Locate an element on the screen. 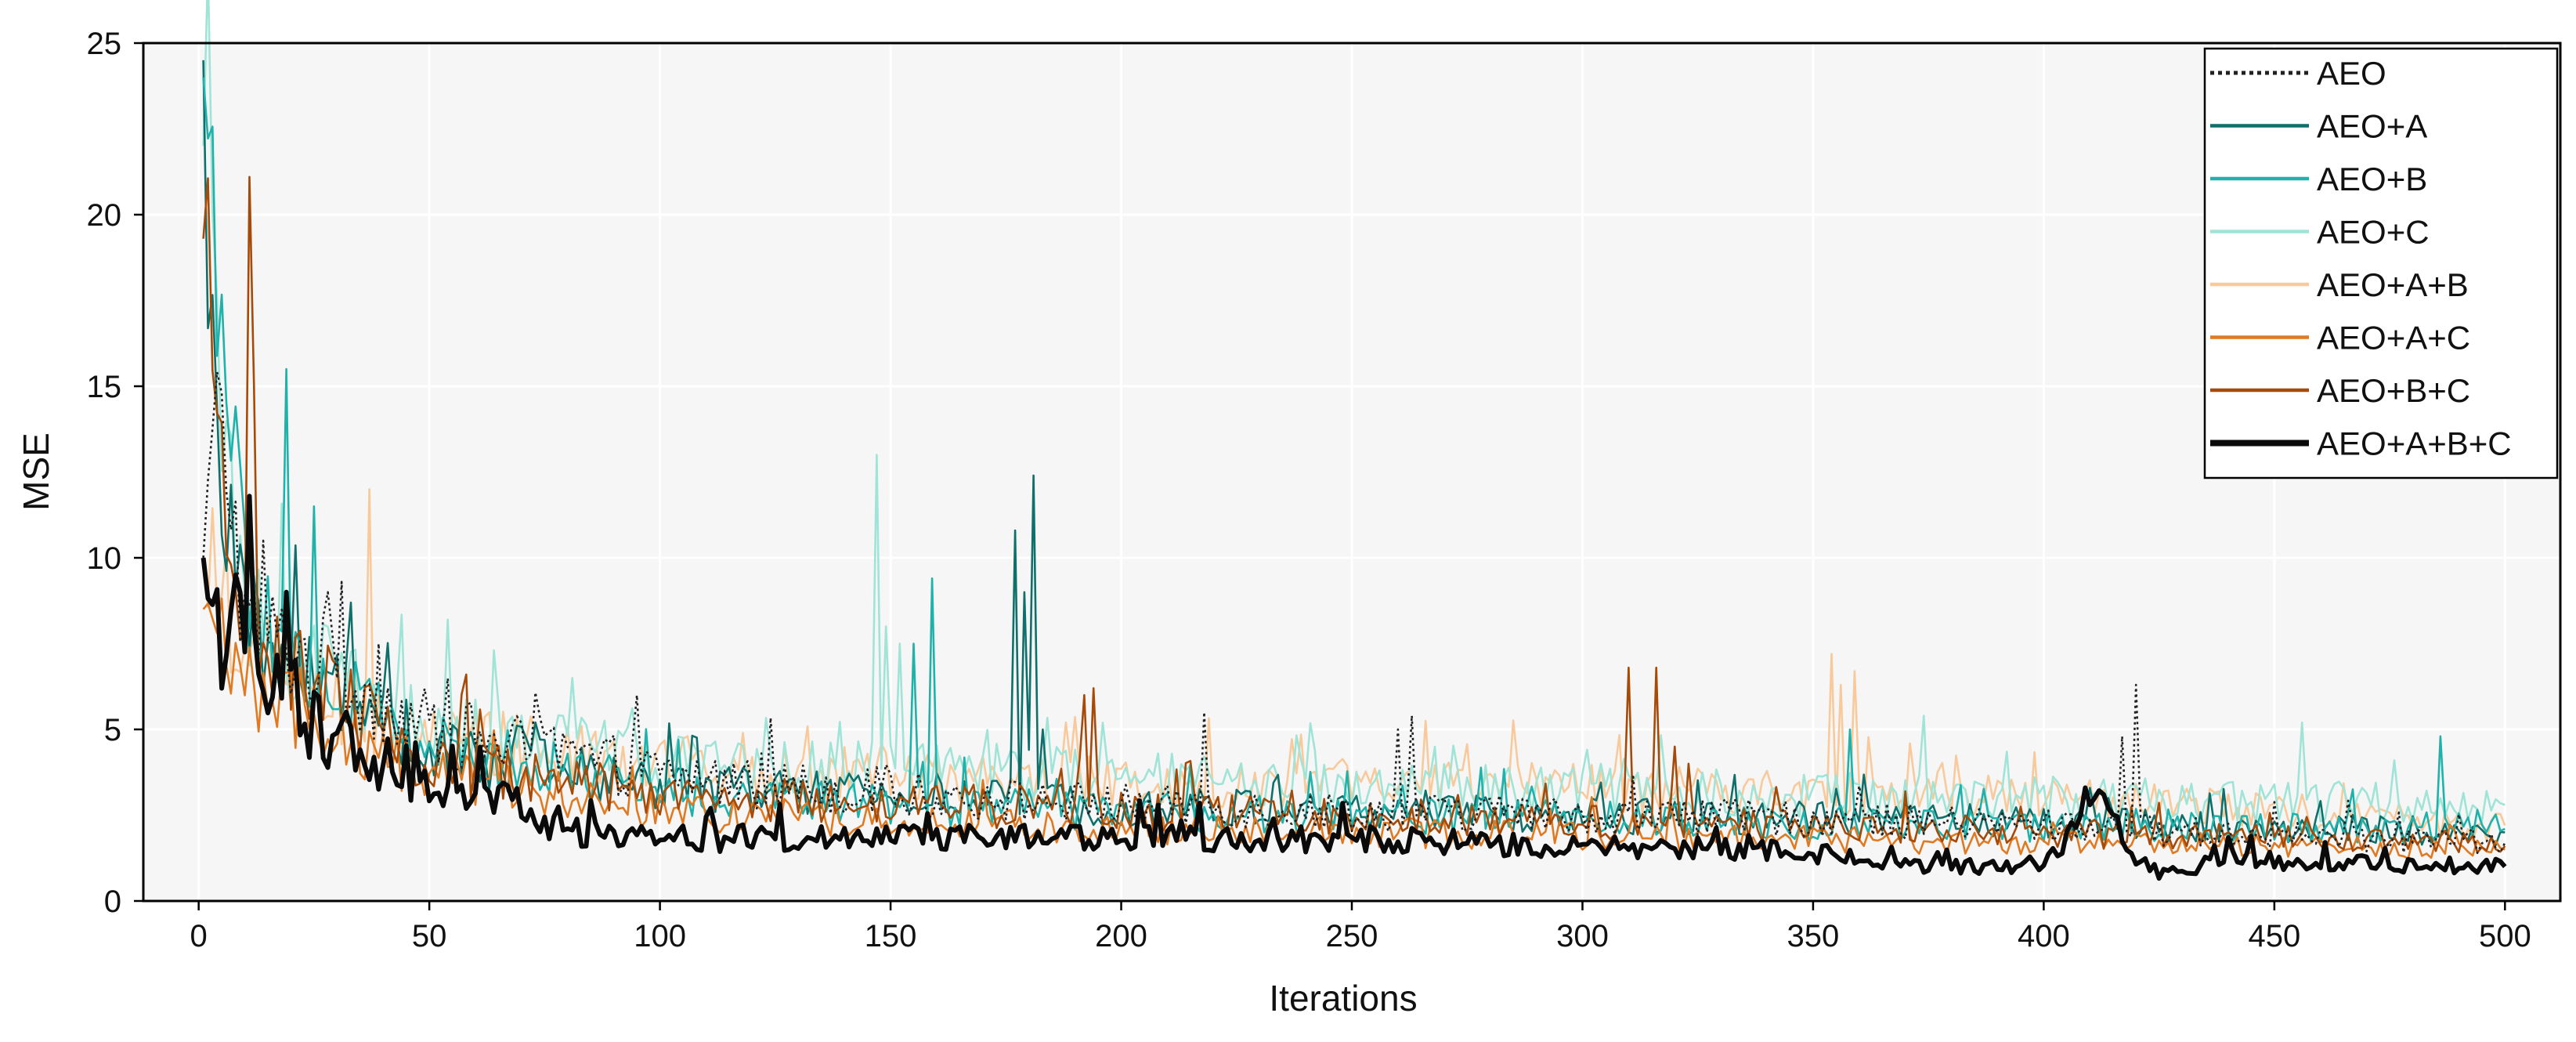  x-tick-label: 350 is located at coordinates (1813, 936).